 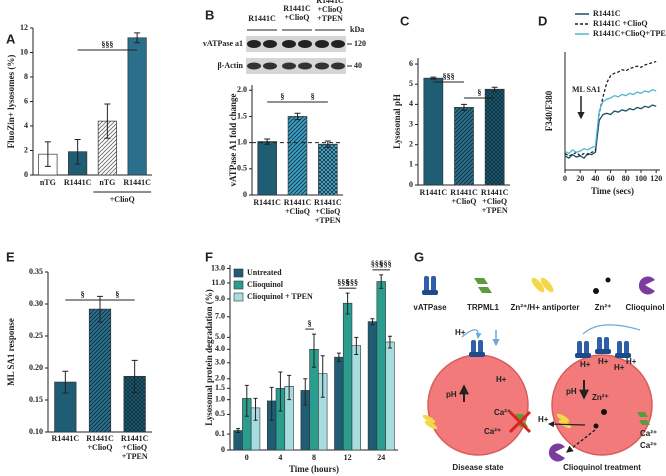 What do you see at coordinates (542, 285) in the screenshot?
I see `antiporter-icon` at bounding box center [542, 285].